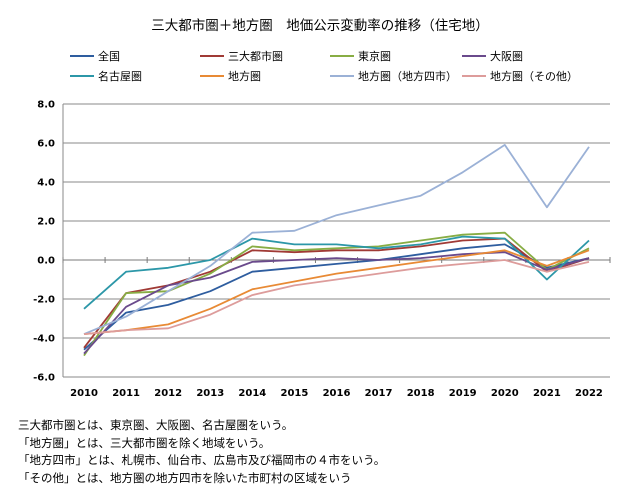 The width and height of the screenshot is (640, 503). I want to click on y-tick-label: 4.0, so click(46, 183).